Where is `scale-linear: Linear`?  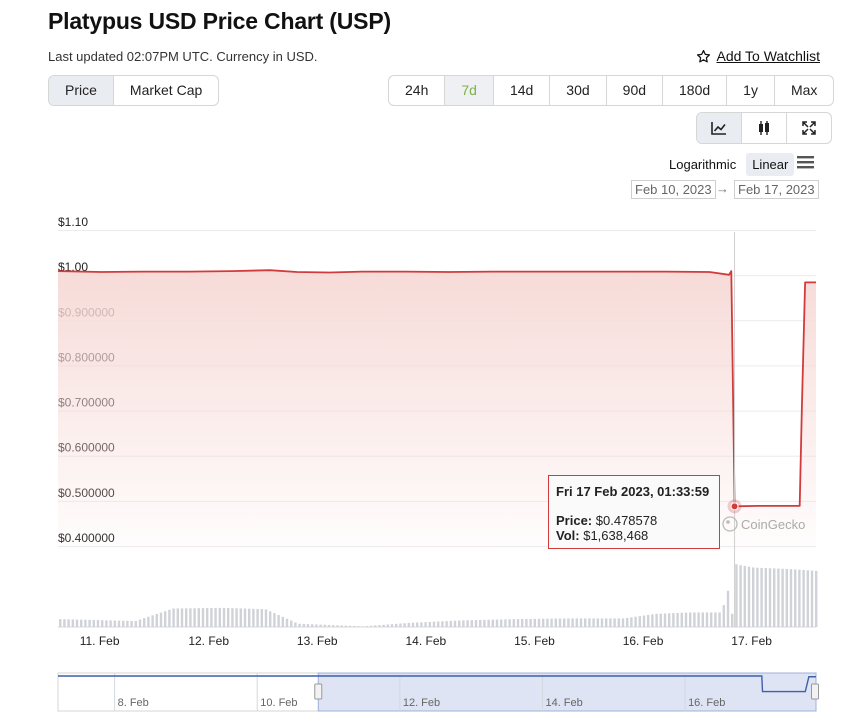
scale-linear: Linear is located at coordinates (770, 164).